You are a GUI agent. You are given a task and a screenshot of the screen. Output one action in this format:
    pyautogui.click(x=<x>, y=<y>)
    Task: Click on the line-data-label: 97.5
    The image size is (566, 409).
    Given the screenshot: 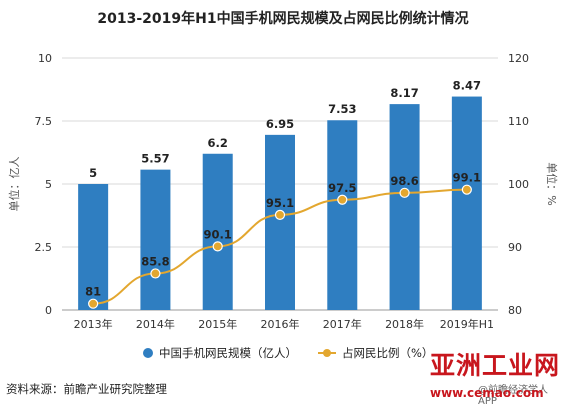 What is the action you would take?
    pyautogui.click(x=342, y=188)
    